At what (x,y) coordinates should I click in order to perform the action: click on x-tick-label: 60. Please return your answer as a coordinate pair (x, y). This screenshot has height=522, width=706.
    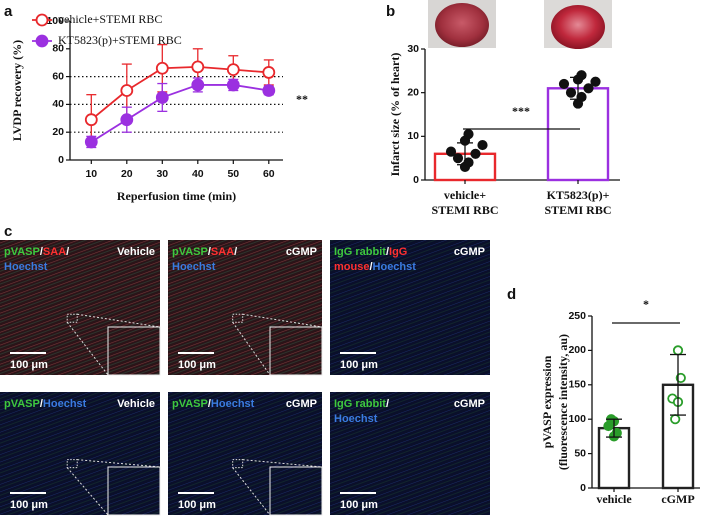
    Looking at the image, I should click on (269, 174).